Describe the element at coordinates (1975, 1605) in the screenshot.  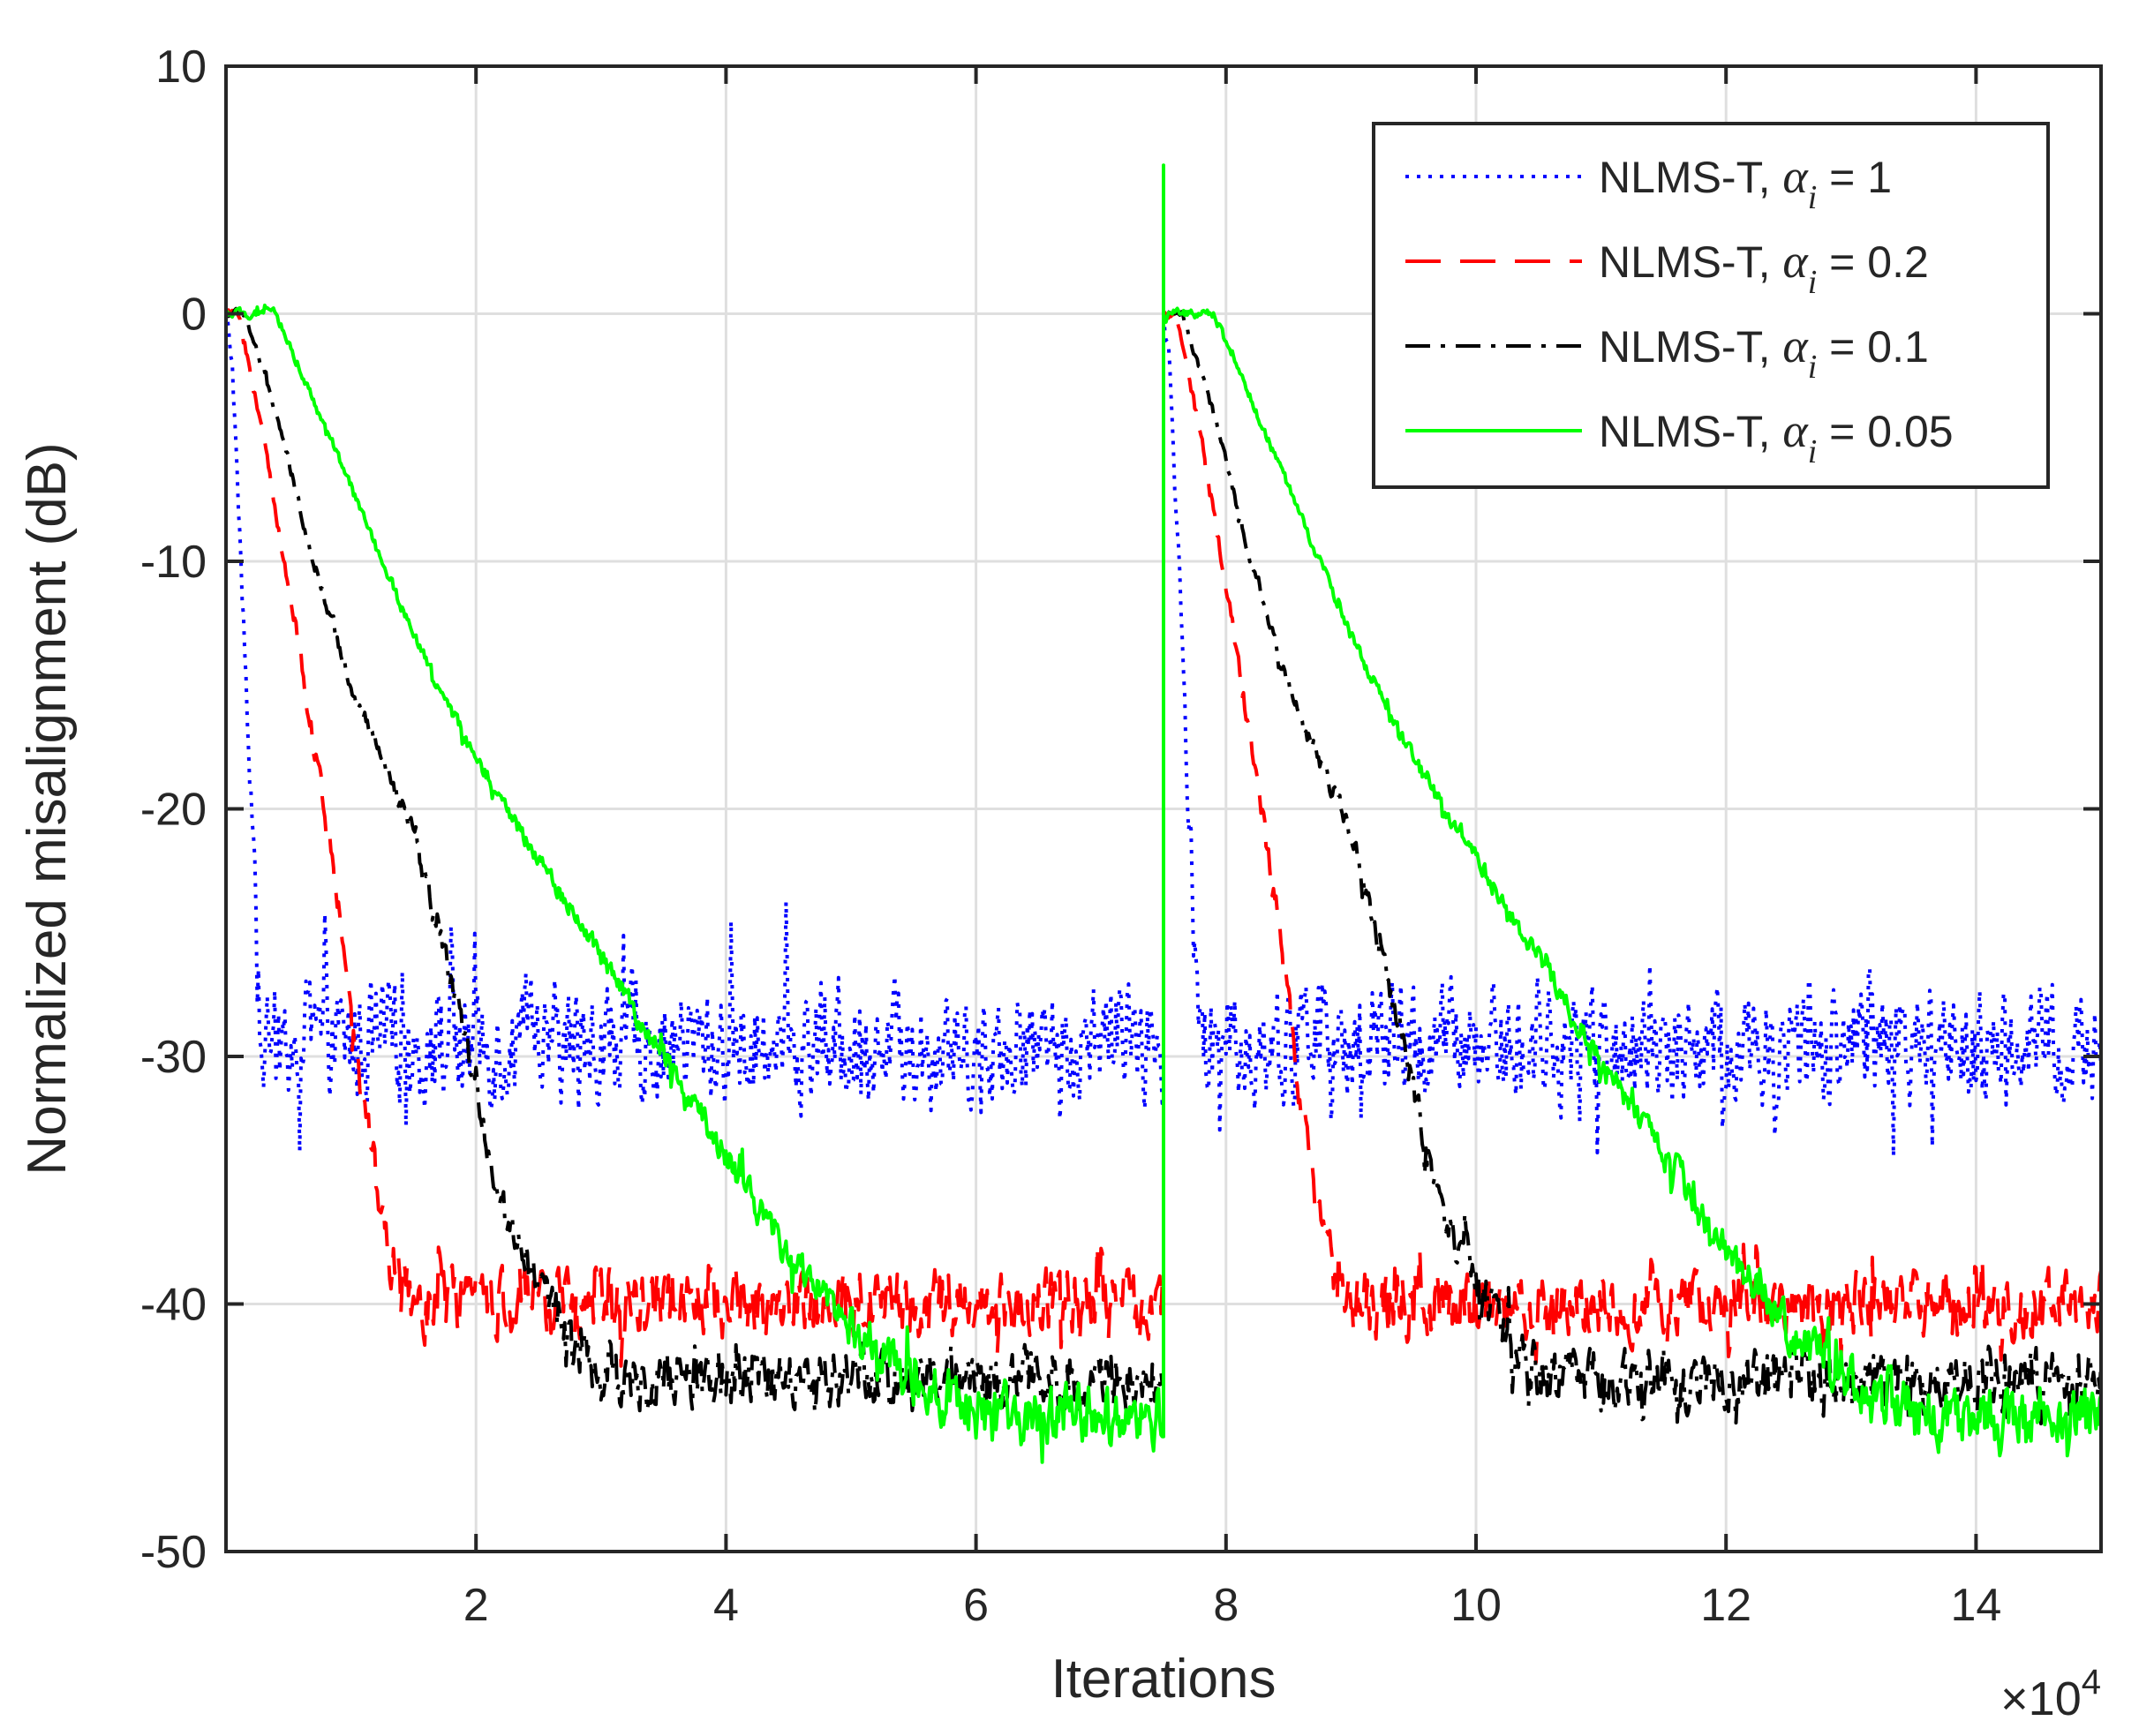
I see `x-tick-label: 14` at that location.